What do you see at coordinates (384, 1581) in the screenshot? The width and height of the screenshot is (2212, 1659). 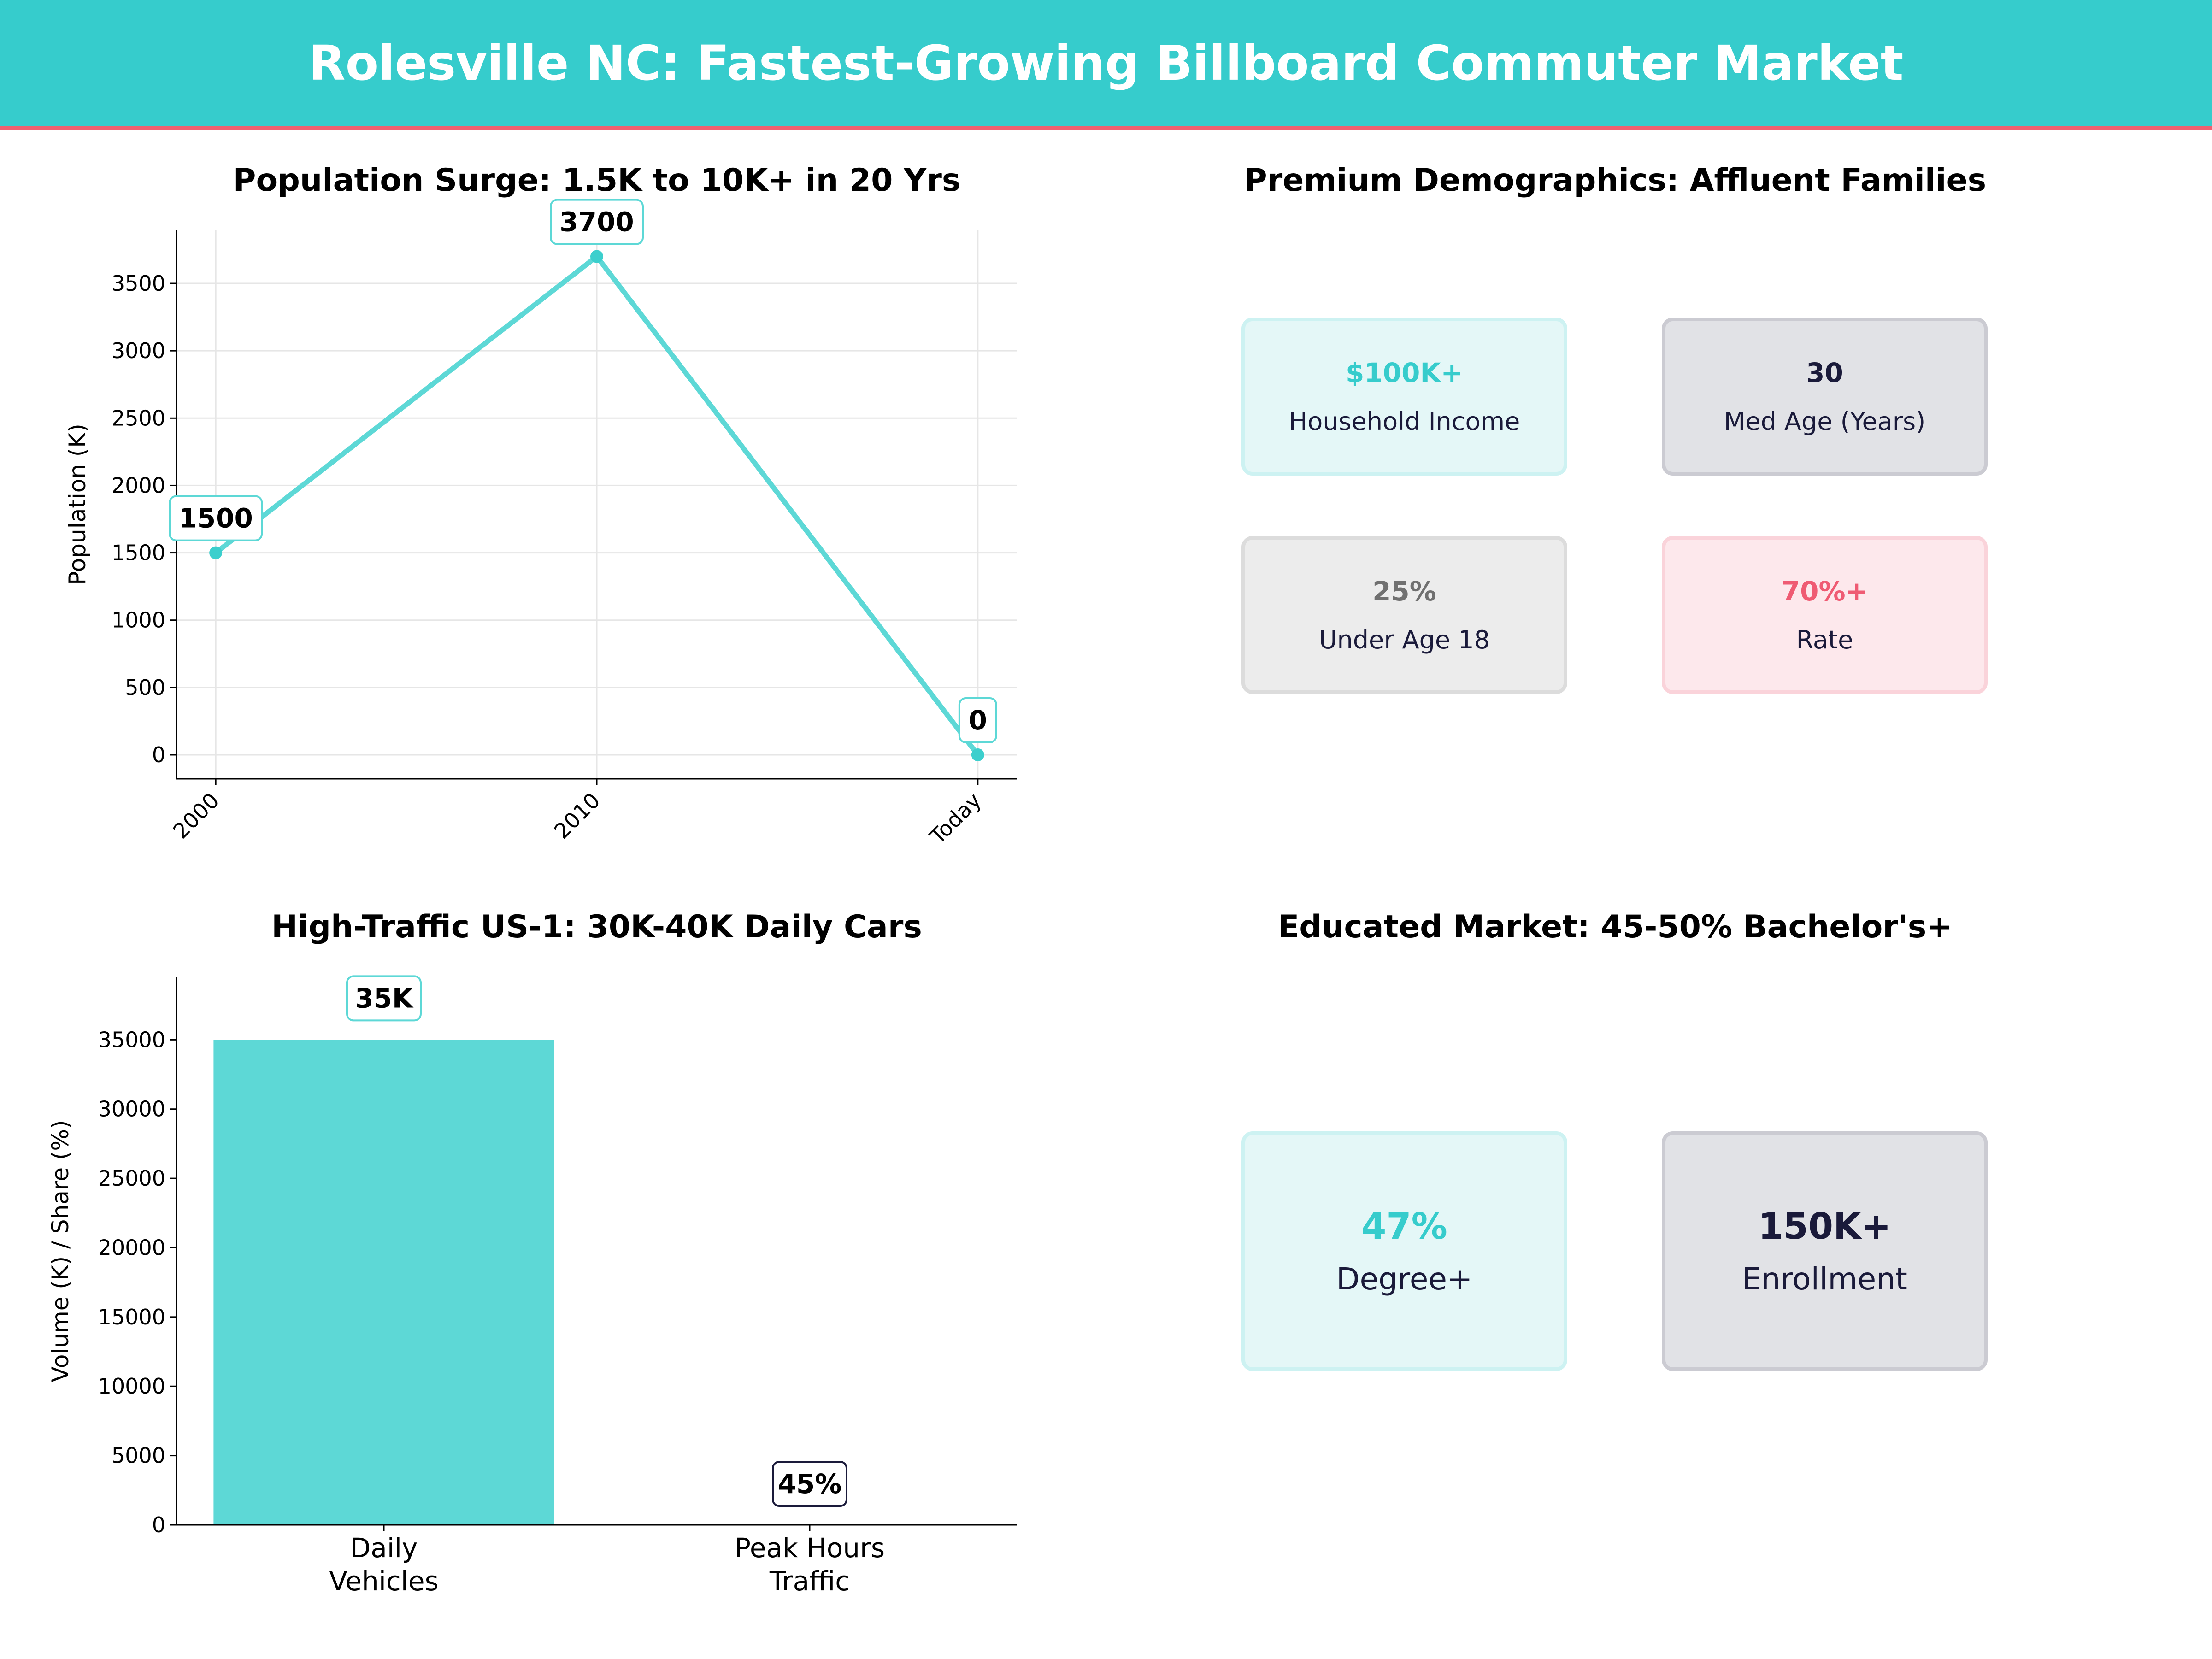 I see `x-tick-label: Vehicles` at bounding box center [384, 1581].